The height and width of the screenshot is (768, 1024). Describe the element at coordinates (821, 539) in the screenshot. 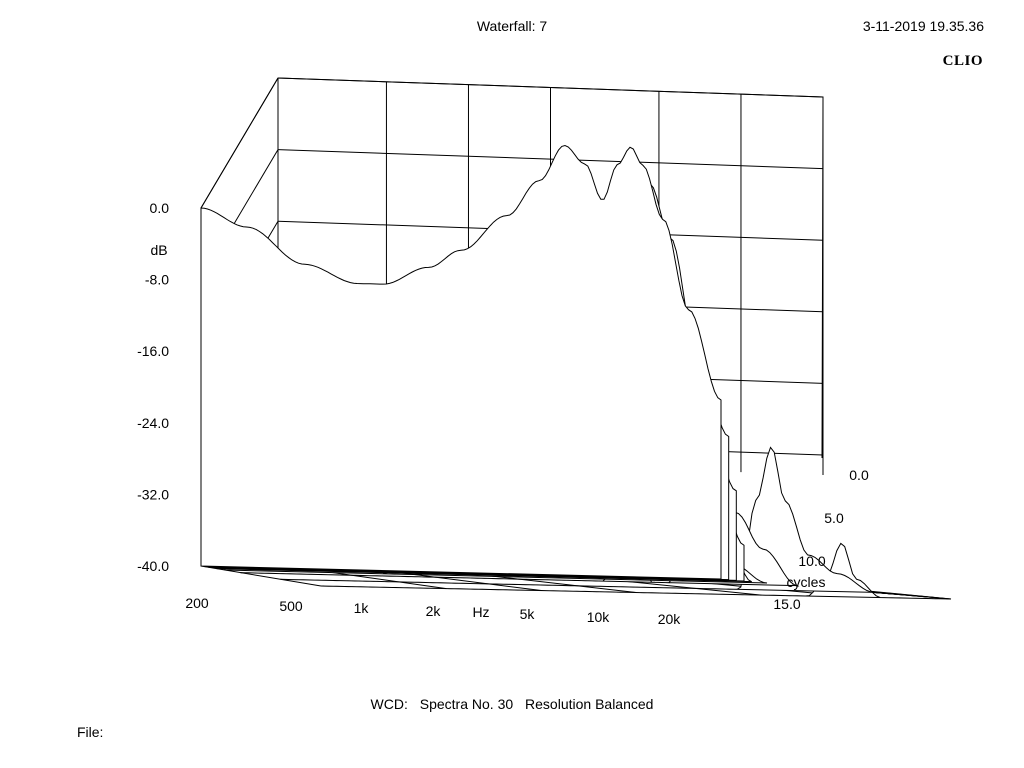

I see `z-tick-labels: 0.0 5.0 10.0 15.0` at that location.